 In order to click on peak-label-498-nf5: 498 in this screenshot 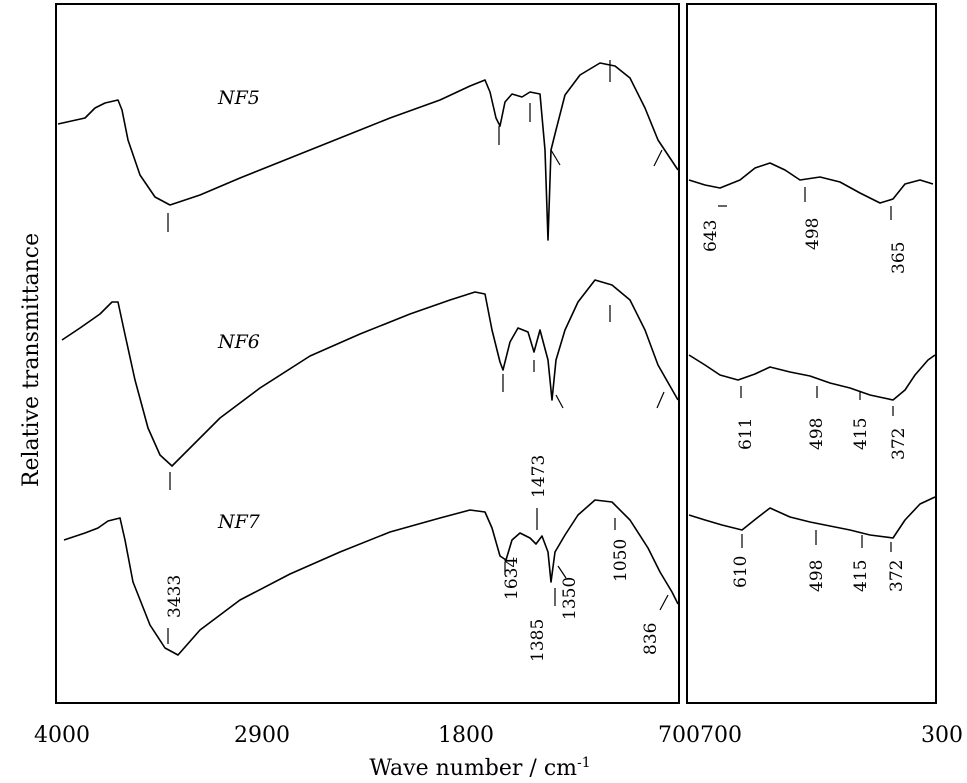, I will do `click(813, 234)`.